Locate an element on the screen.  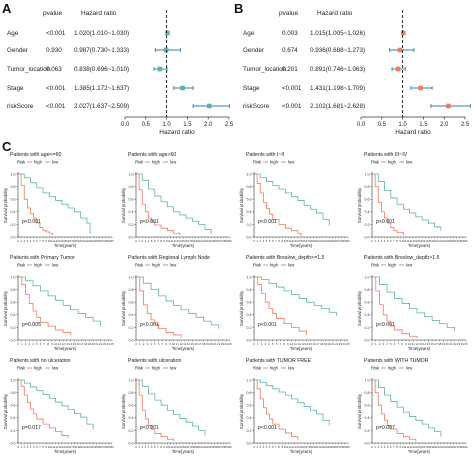
x-tick-label: 2 is located at coordinates (142, 447).